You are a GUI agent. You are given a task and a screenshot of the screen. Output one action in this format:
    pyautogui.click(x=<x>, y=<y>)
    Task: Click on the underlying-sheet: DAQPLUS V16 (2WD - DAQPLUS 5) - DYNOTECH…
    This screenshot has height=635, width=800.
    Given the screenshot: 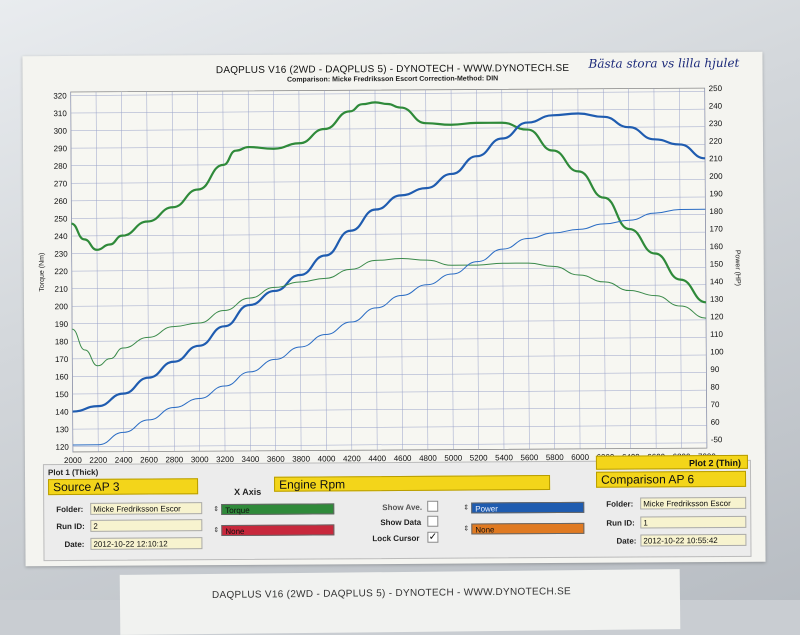 What is the action you would take?
    pyautogui.click(x=400, y=602)
    